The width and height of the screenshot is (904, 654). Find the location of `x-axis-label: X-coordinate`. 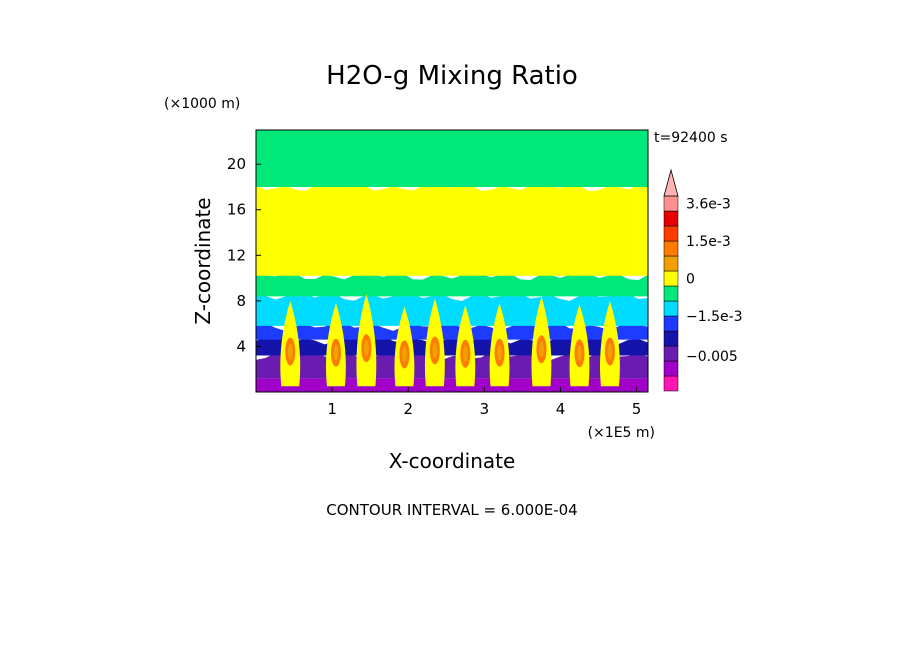

x-axis-label: X-coordinate is located at coordinates (452, 461).